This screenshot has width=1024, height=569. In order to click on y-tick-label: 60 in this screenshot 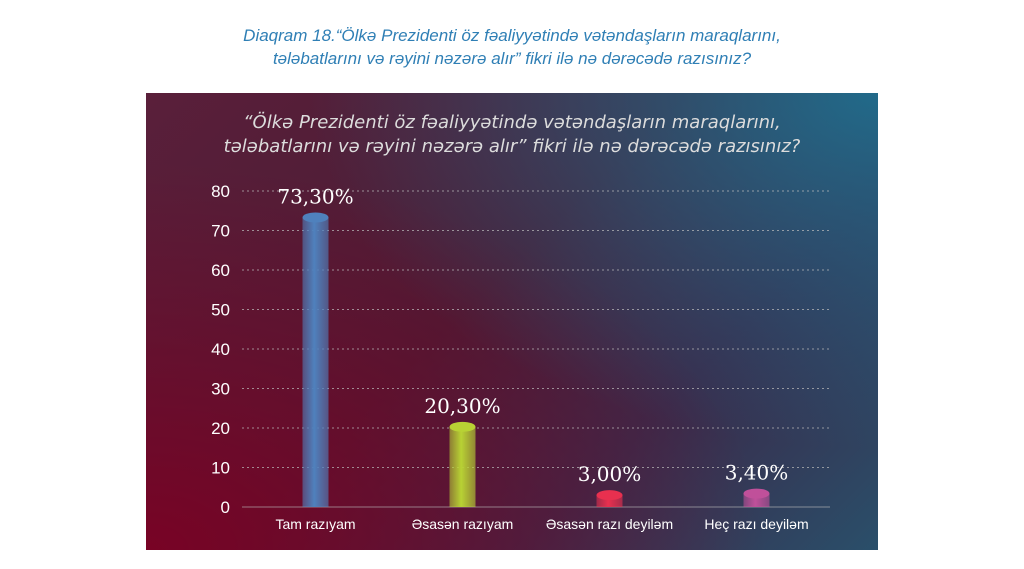, I will do `click(220, 270)`.